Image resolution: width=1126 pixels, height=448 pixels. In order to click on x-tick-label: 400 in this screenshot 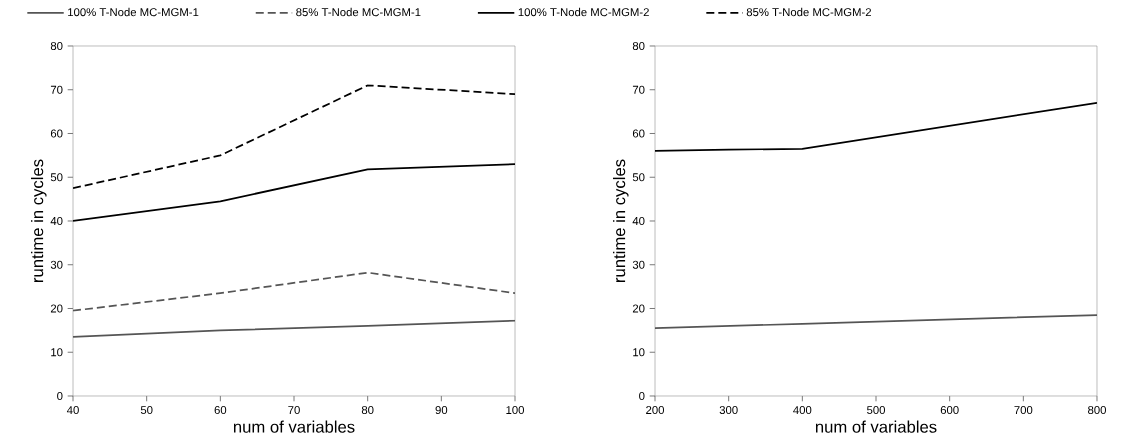, I will do `click(802, 410)`.